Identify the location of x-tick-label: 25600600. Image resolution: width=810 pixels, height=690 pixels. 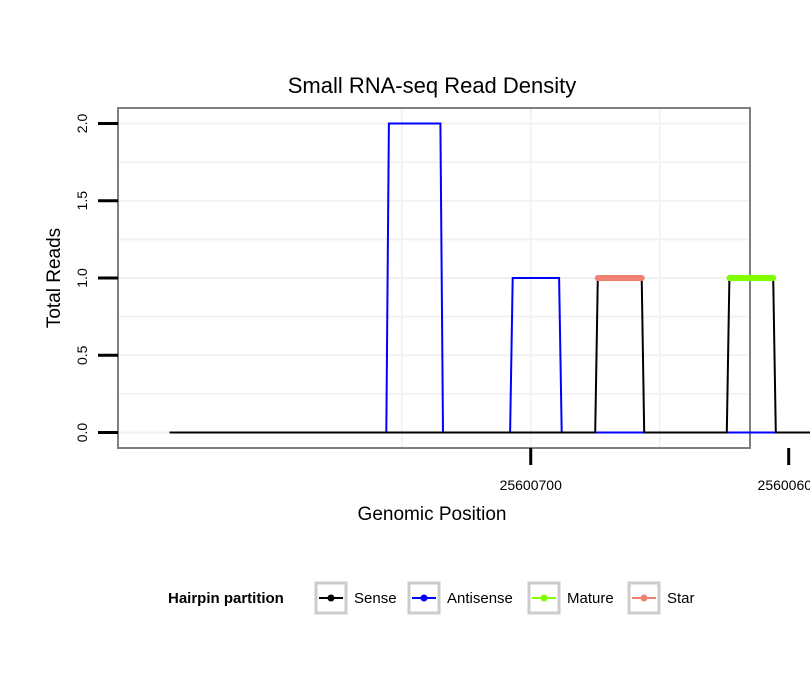
(784, 485).